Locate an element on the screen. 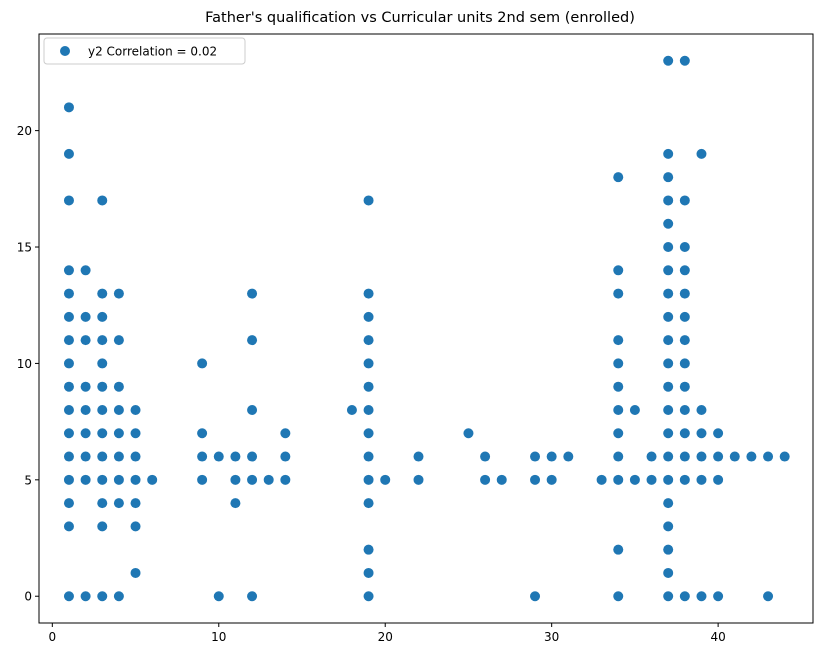 This screenshot has width=822, height=668. legend: y2 Correlation = 0.02 is located at coordinates (144, 51).